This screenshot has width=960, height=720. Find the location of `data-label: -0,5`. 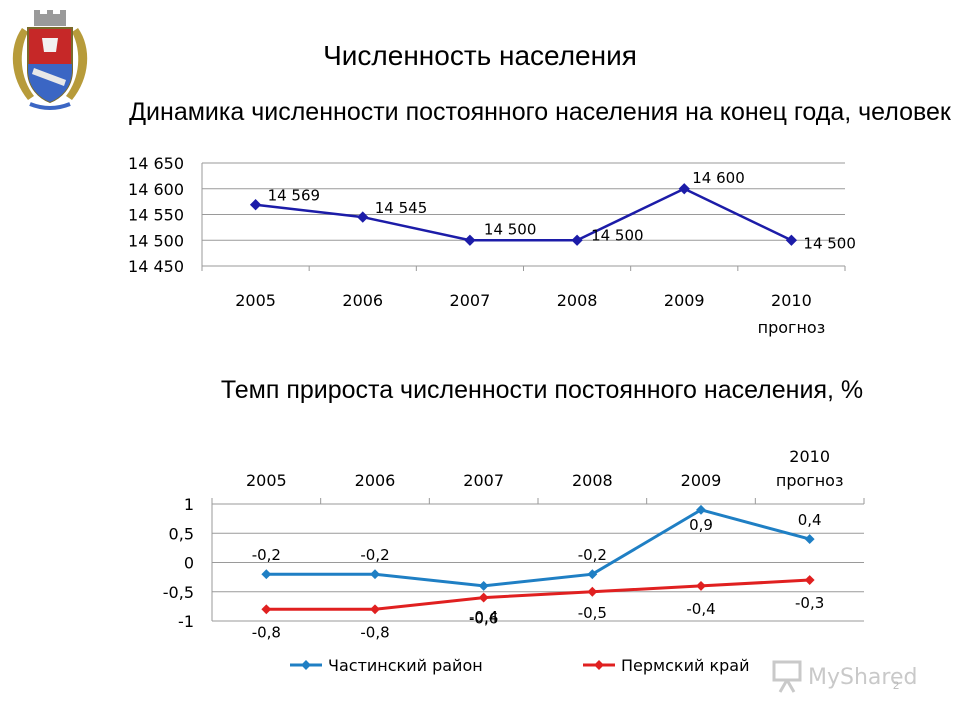

data-label: -0,5 is located at coordinates (592, 613).